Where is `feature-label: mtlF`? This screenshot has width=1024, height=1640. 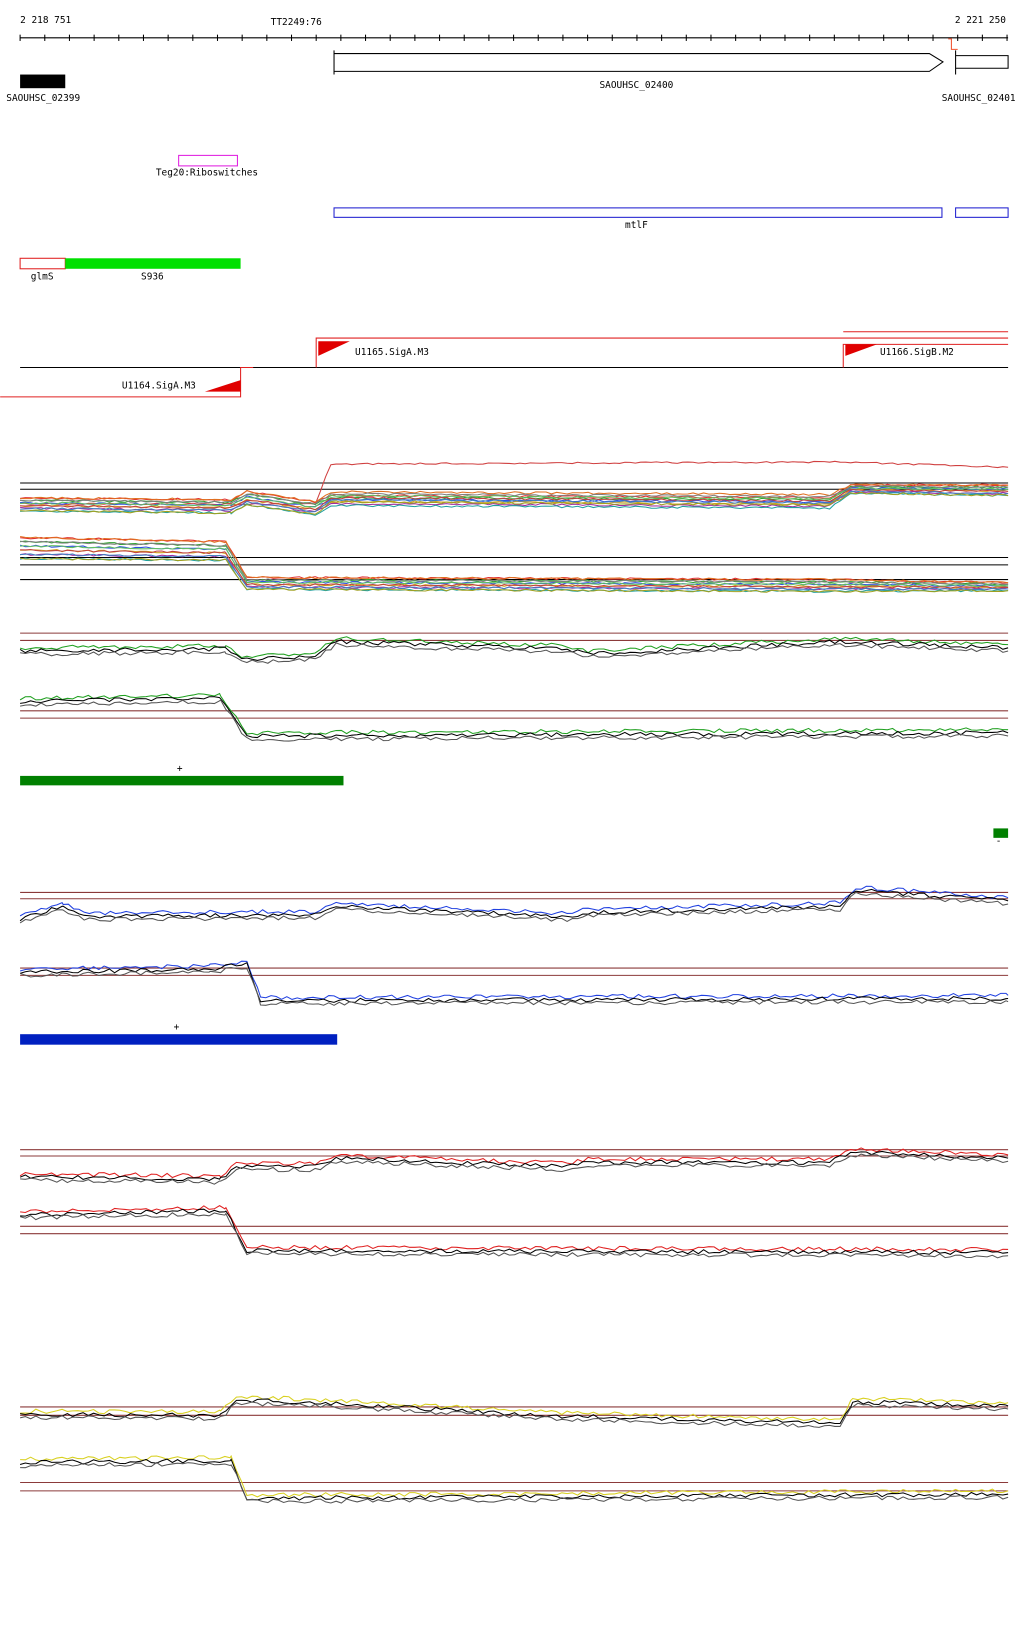 feature-label: mtlF is located at coordinates (636, 225).